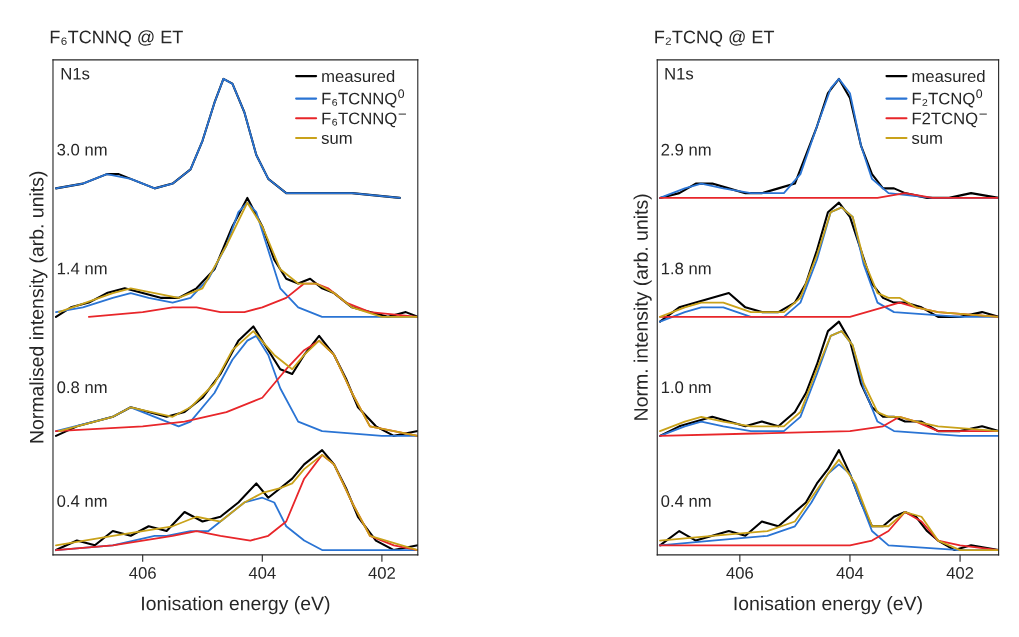 This screenshot has width=1019, height=637. Describe the element at coordinates (82, 387) in the screenshot. I see `annotation: 0.8 nm` at that location.